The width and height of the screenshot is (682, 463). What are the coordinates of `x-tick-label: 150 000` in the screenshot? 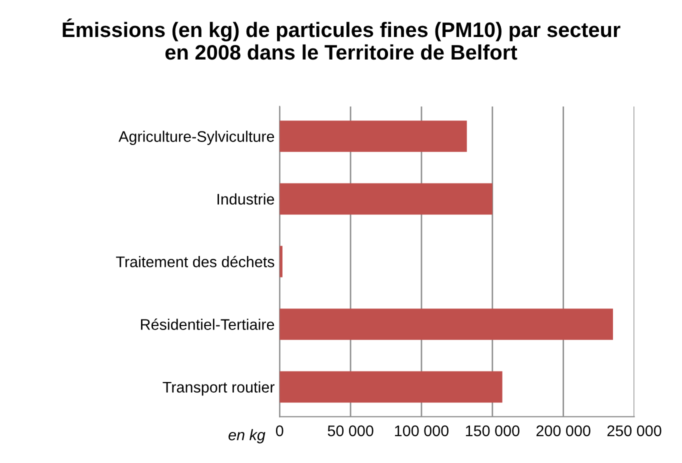 It's located at (493, 430).